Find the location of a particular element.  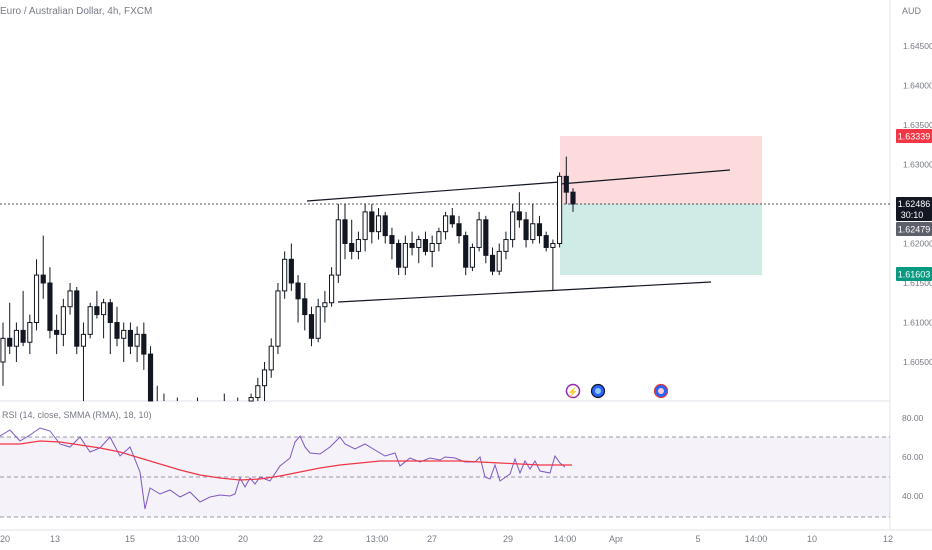

lightning-icon: ⚡ is located at coordinates (572, 392).